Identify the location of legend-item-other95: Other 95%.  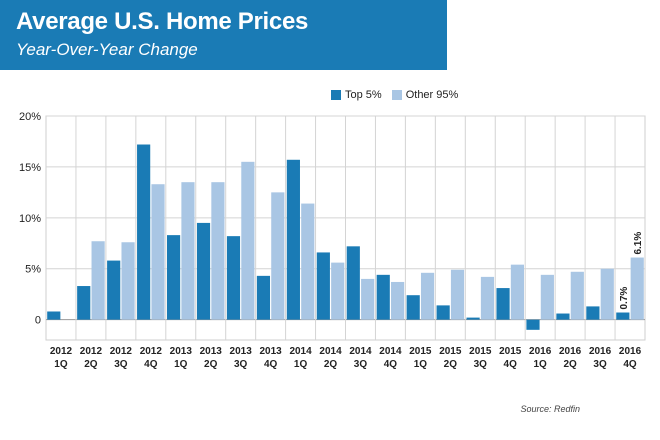
(425, 95).